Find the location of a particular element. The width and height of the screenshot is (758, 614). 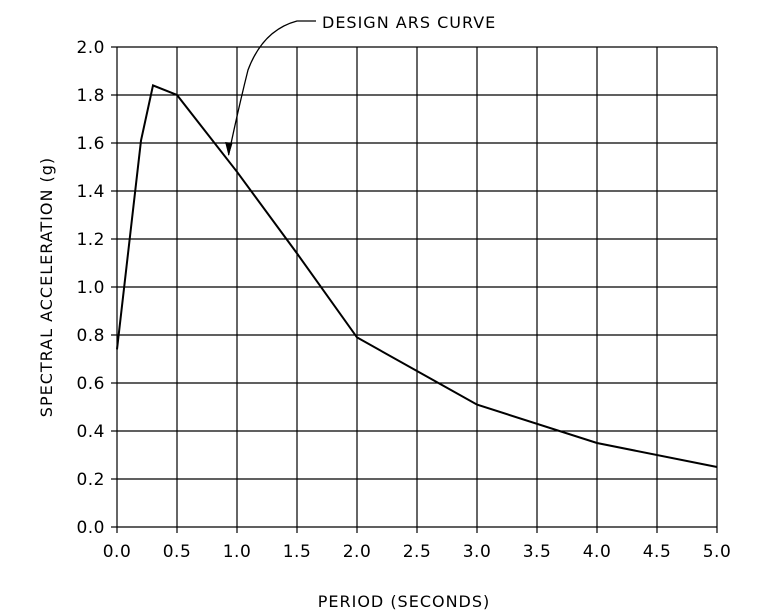

annotation-label: DESIGN ARS CURVE is located at coordinates (409, 22).